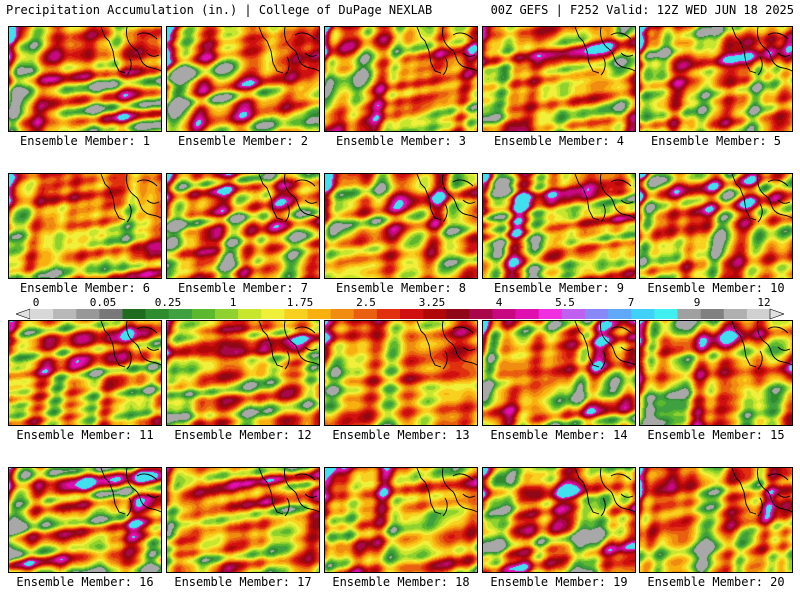  What do you see at coordinates (243, 288) in the screenshot?
I see `ensemble-member-label: Ensemble Member: 7` at bounding box center [243, 288].